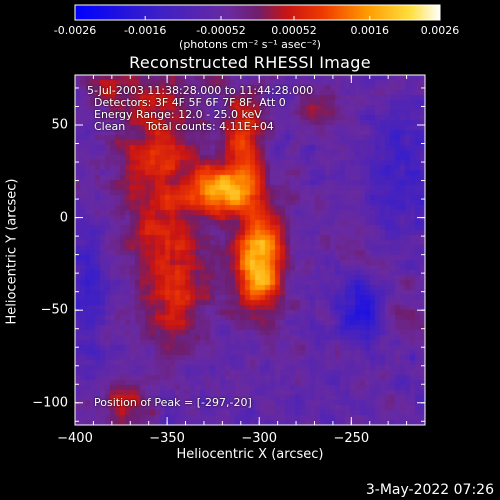 This screenshot has width=500, height=500. I want to click on colorbar-tick-label: -0.0016, so click(145, 30).